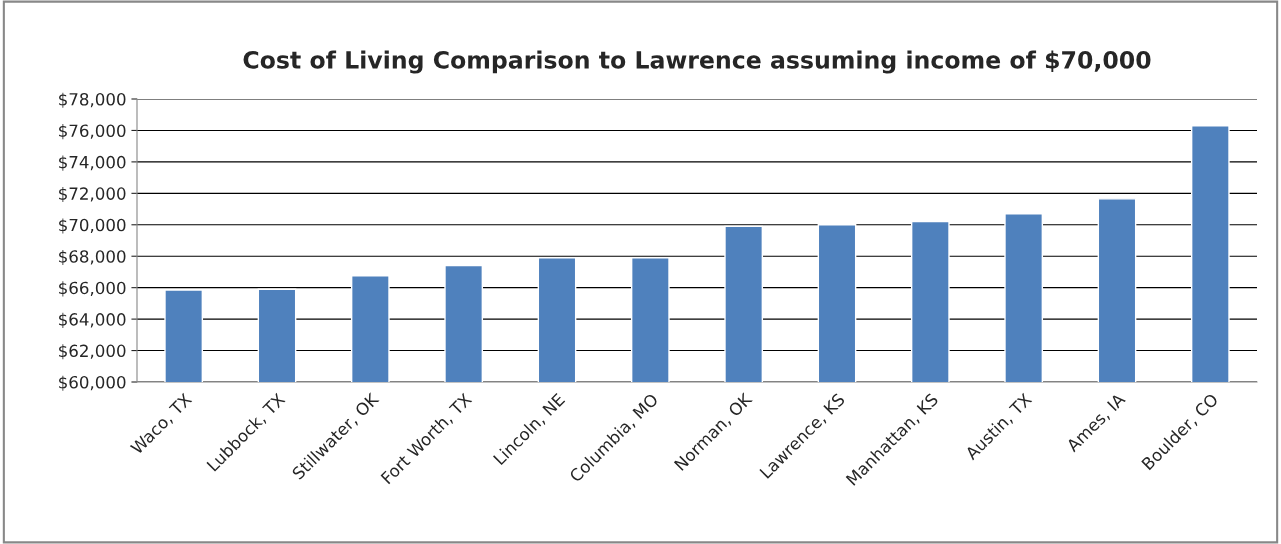 This screenshot has height=544, width=1281. What do you see at coordinates (92, 320) in the screenshot?
I see `y-tick-label: $64,000` at bounding box center [92, 320].